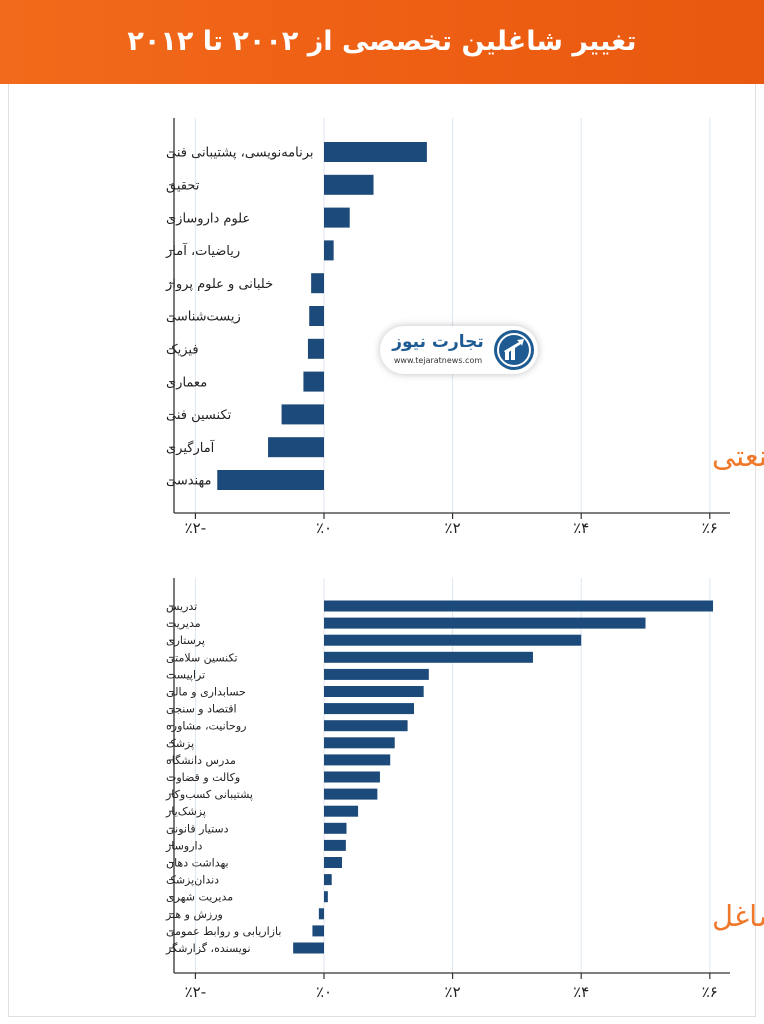 Image resolution: width=764 pixels, height=1024 pixels. Describe the element at coordinates (197, 862) in the screenshot. I see `chart2-category-label: بهداشت دهان` at that location.